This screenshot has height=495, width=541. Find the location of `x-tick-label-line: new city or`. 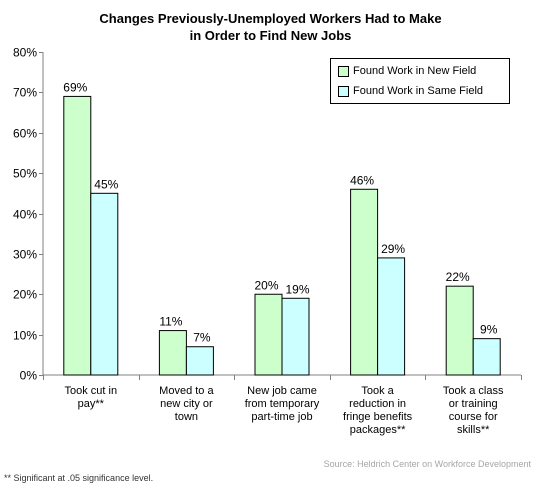

x-tick-label-line: new city or is located at coordinates (186, 404).